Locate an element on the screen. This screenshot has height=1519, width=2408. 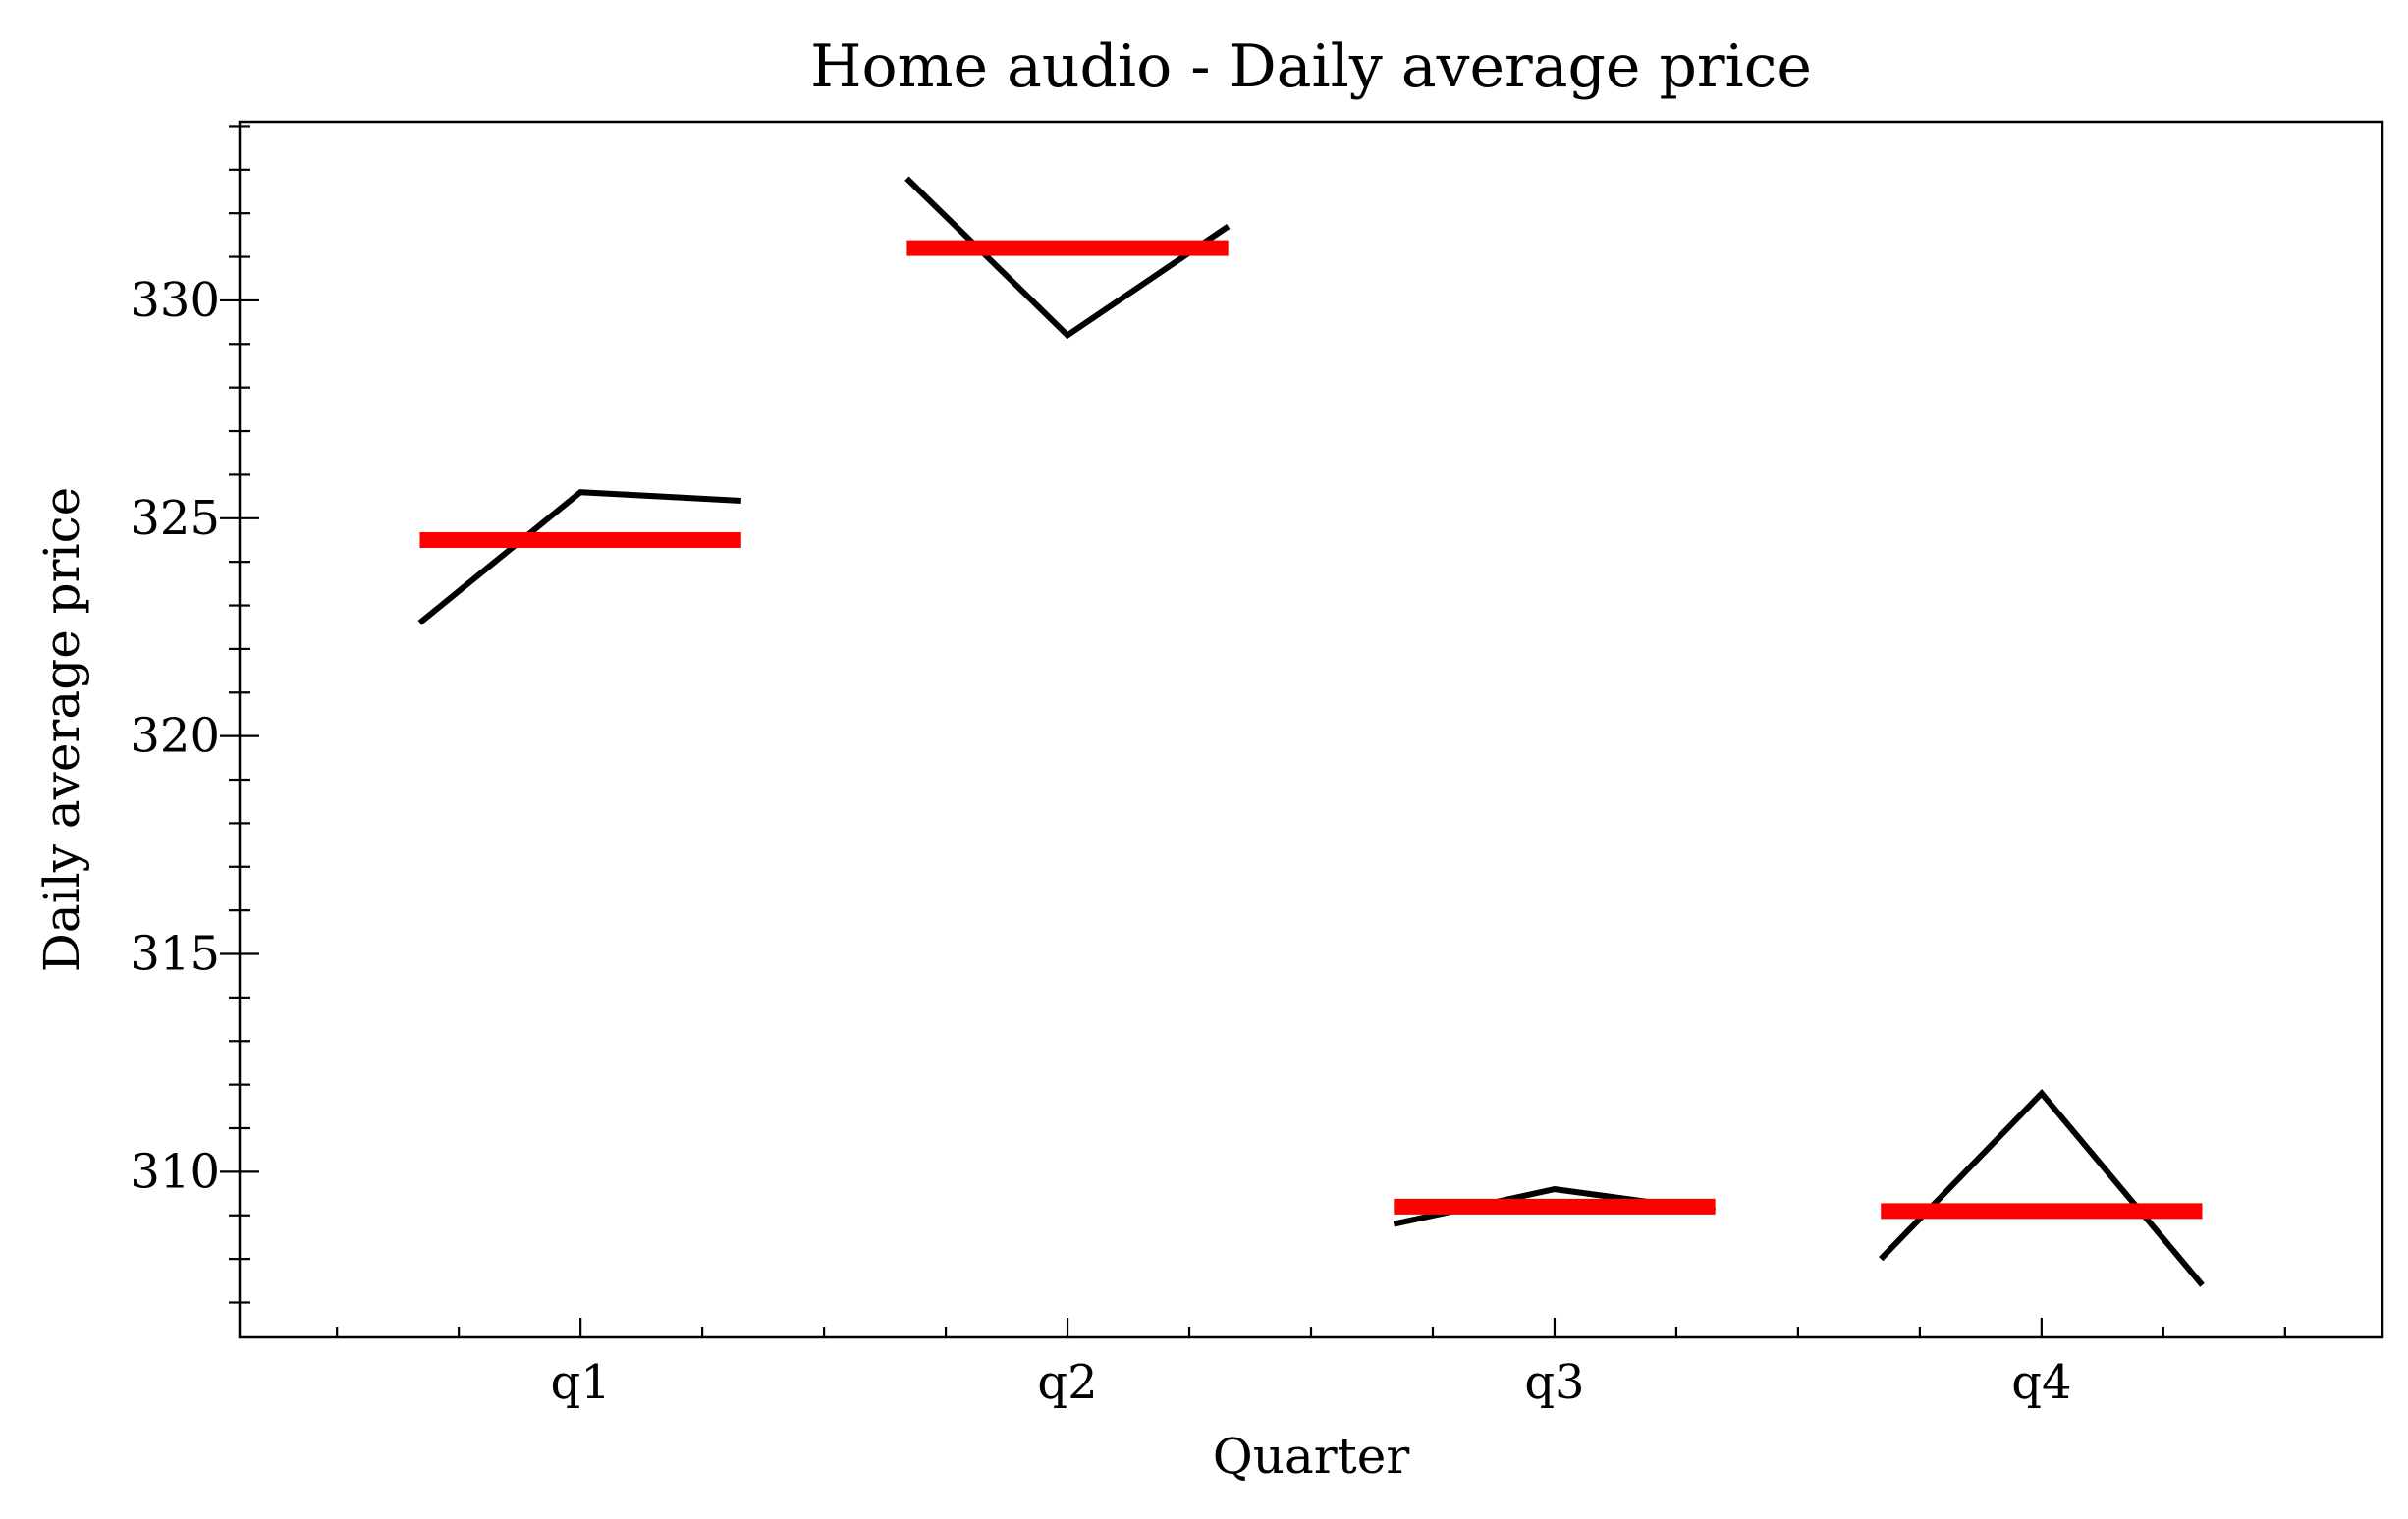
chart-title: Home audio - Daily average price is located at coordinates (1311, 66).